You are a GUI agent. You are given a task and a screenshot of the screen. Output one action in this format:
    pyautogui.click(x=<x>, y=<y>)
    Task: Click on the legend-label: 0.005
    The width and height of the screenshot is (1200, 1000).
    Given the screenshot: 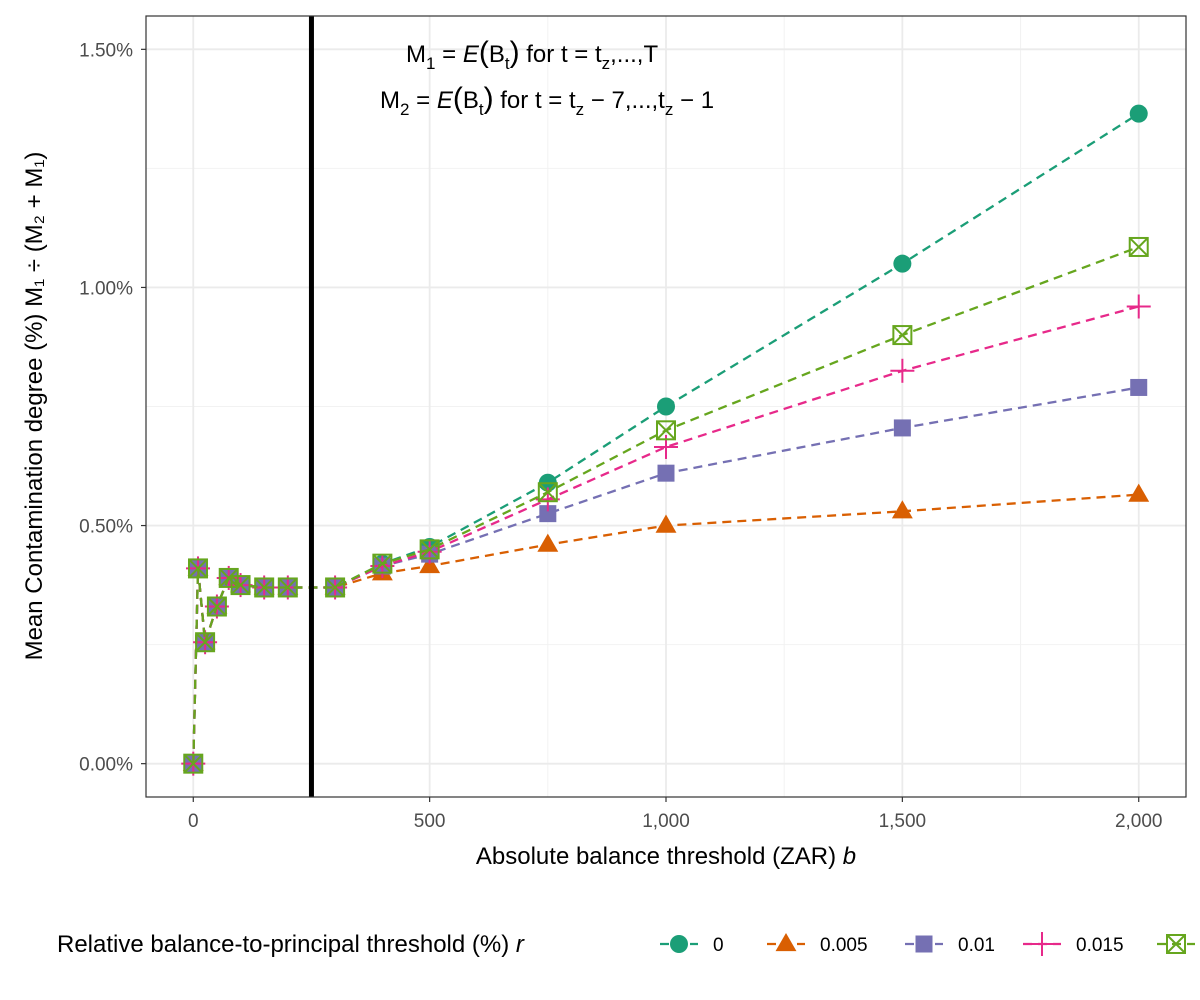 What is the action you would take?
    pyautogui.click(x=844, y=945)
    